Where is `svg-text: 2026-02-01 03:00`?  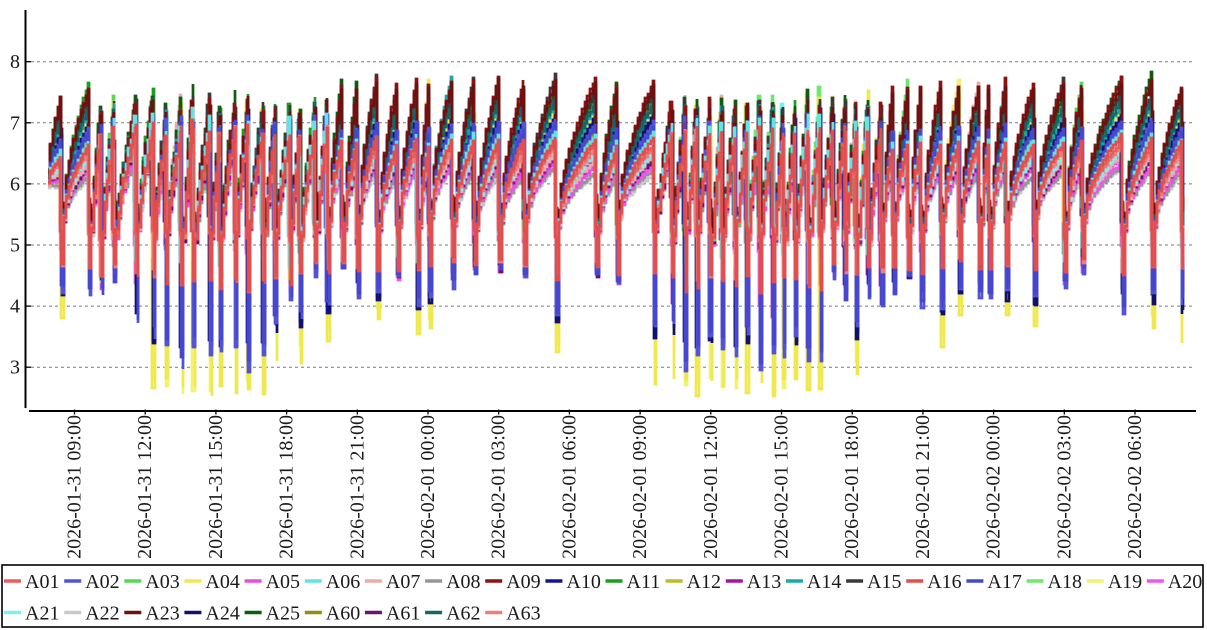 svg-text: 2026-02-01 03:00 is located at coordinates (499, 487).